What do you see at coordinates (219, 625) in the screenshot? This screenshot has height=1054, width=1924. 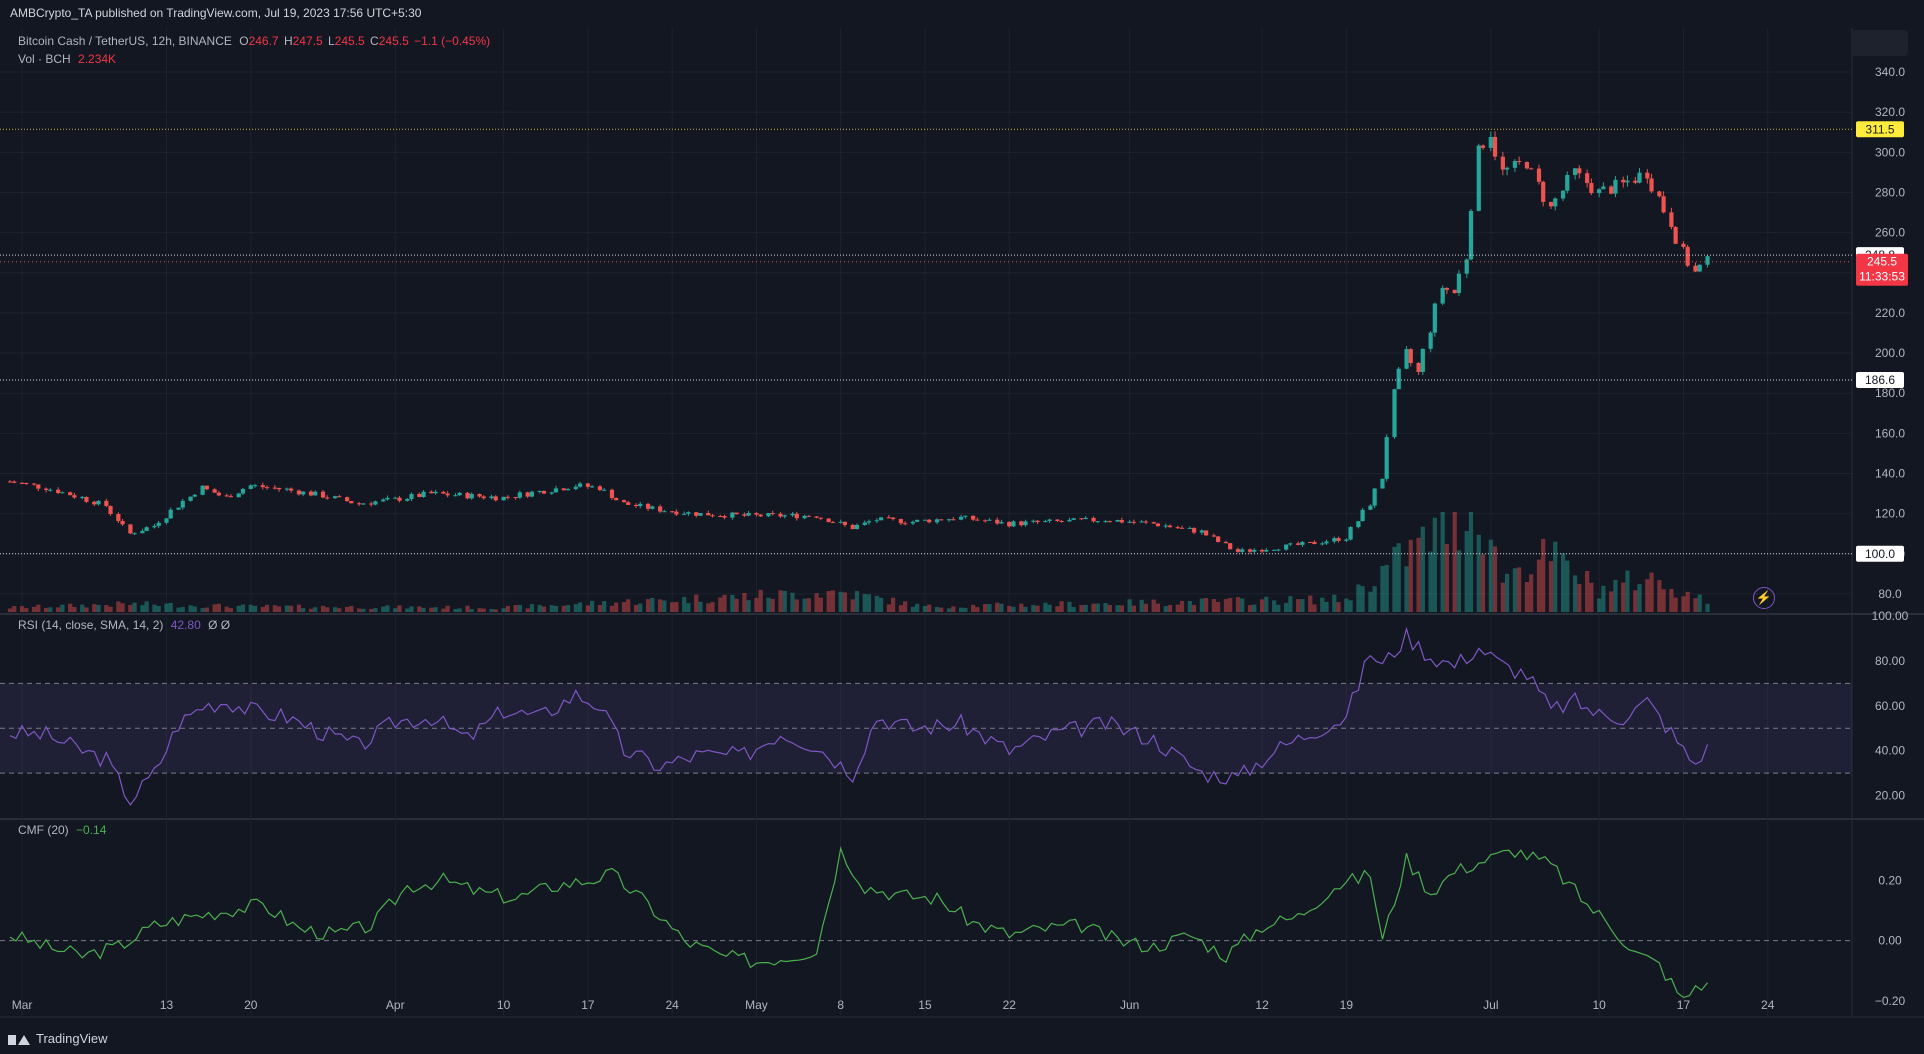 I see `rsi-extra: Ø Ø` at bounding box center [219, 625].